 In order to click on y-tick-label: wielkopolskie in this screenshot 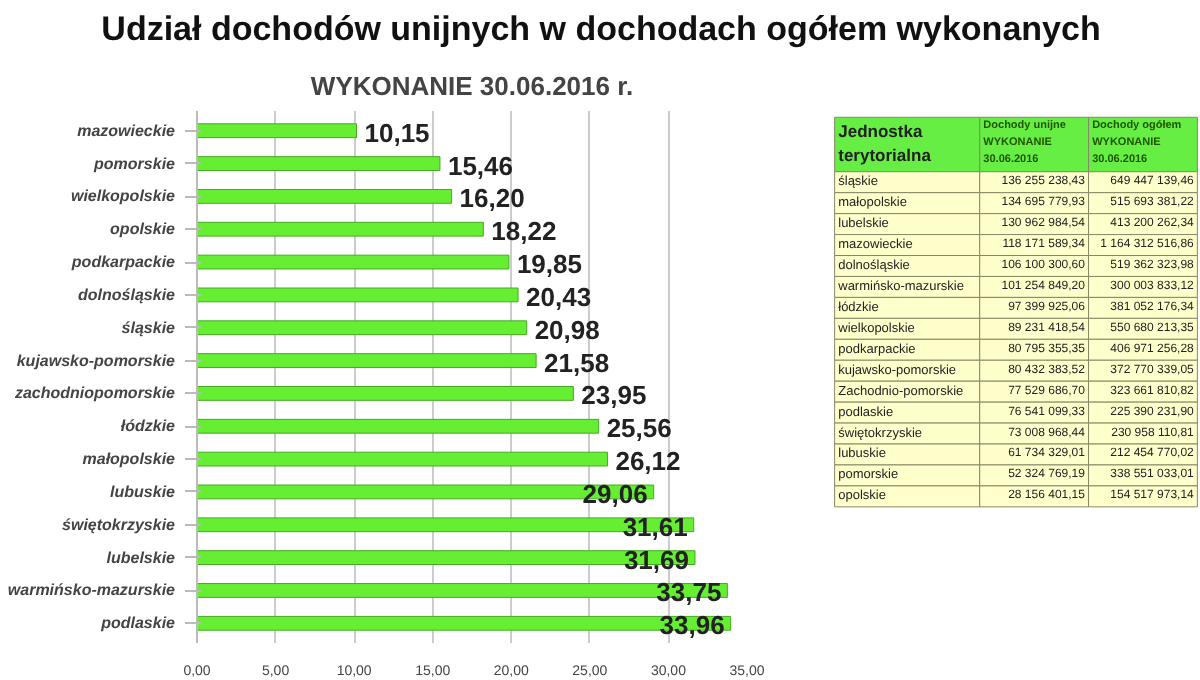, I will do `click(123, 196)`.